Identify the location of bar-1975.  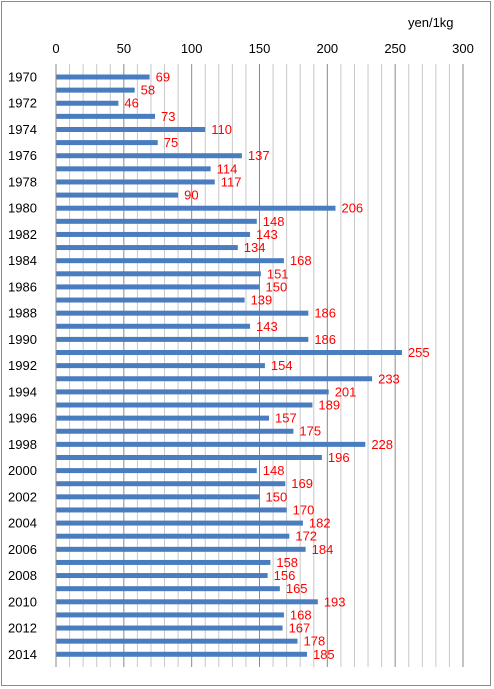
(107, 143).